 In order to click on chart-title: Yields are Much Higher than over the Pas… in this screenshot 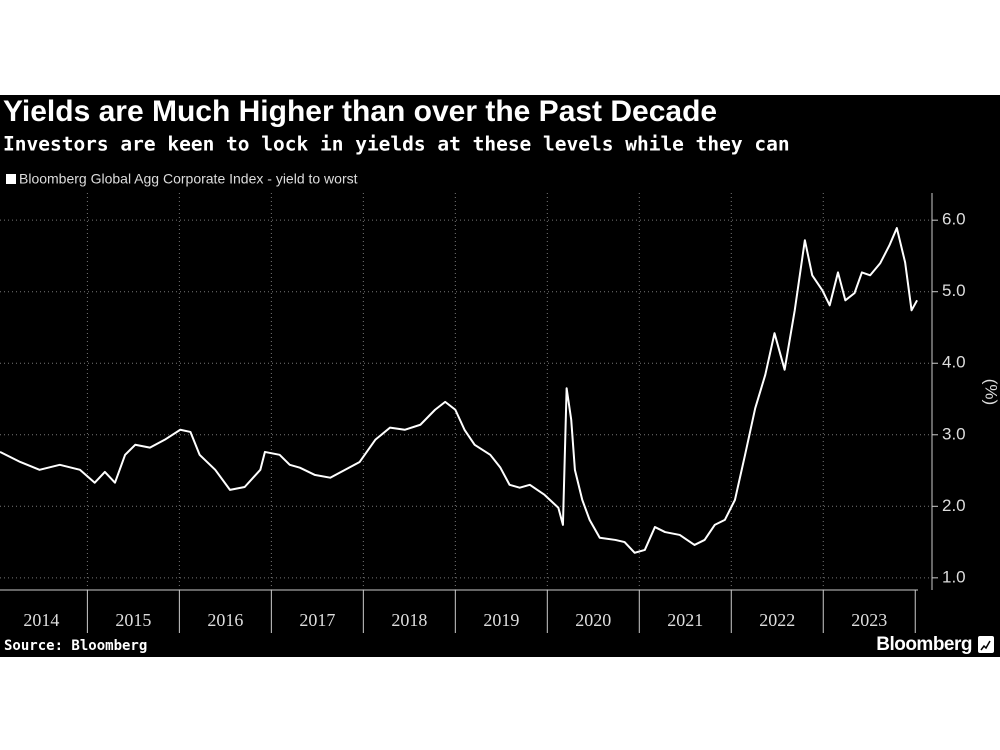, I will do `click(360, 111)`.